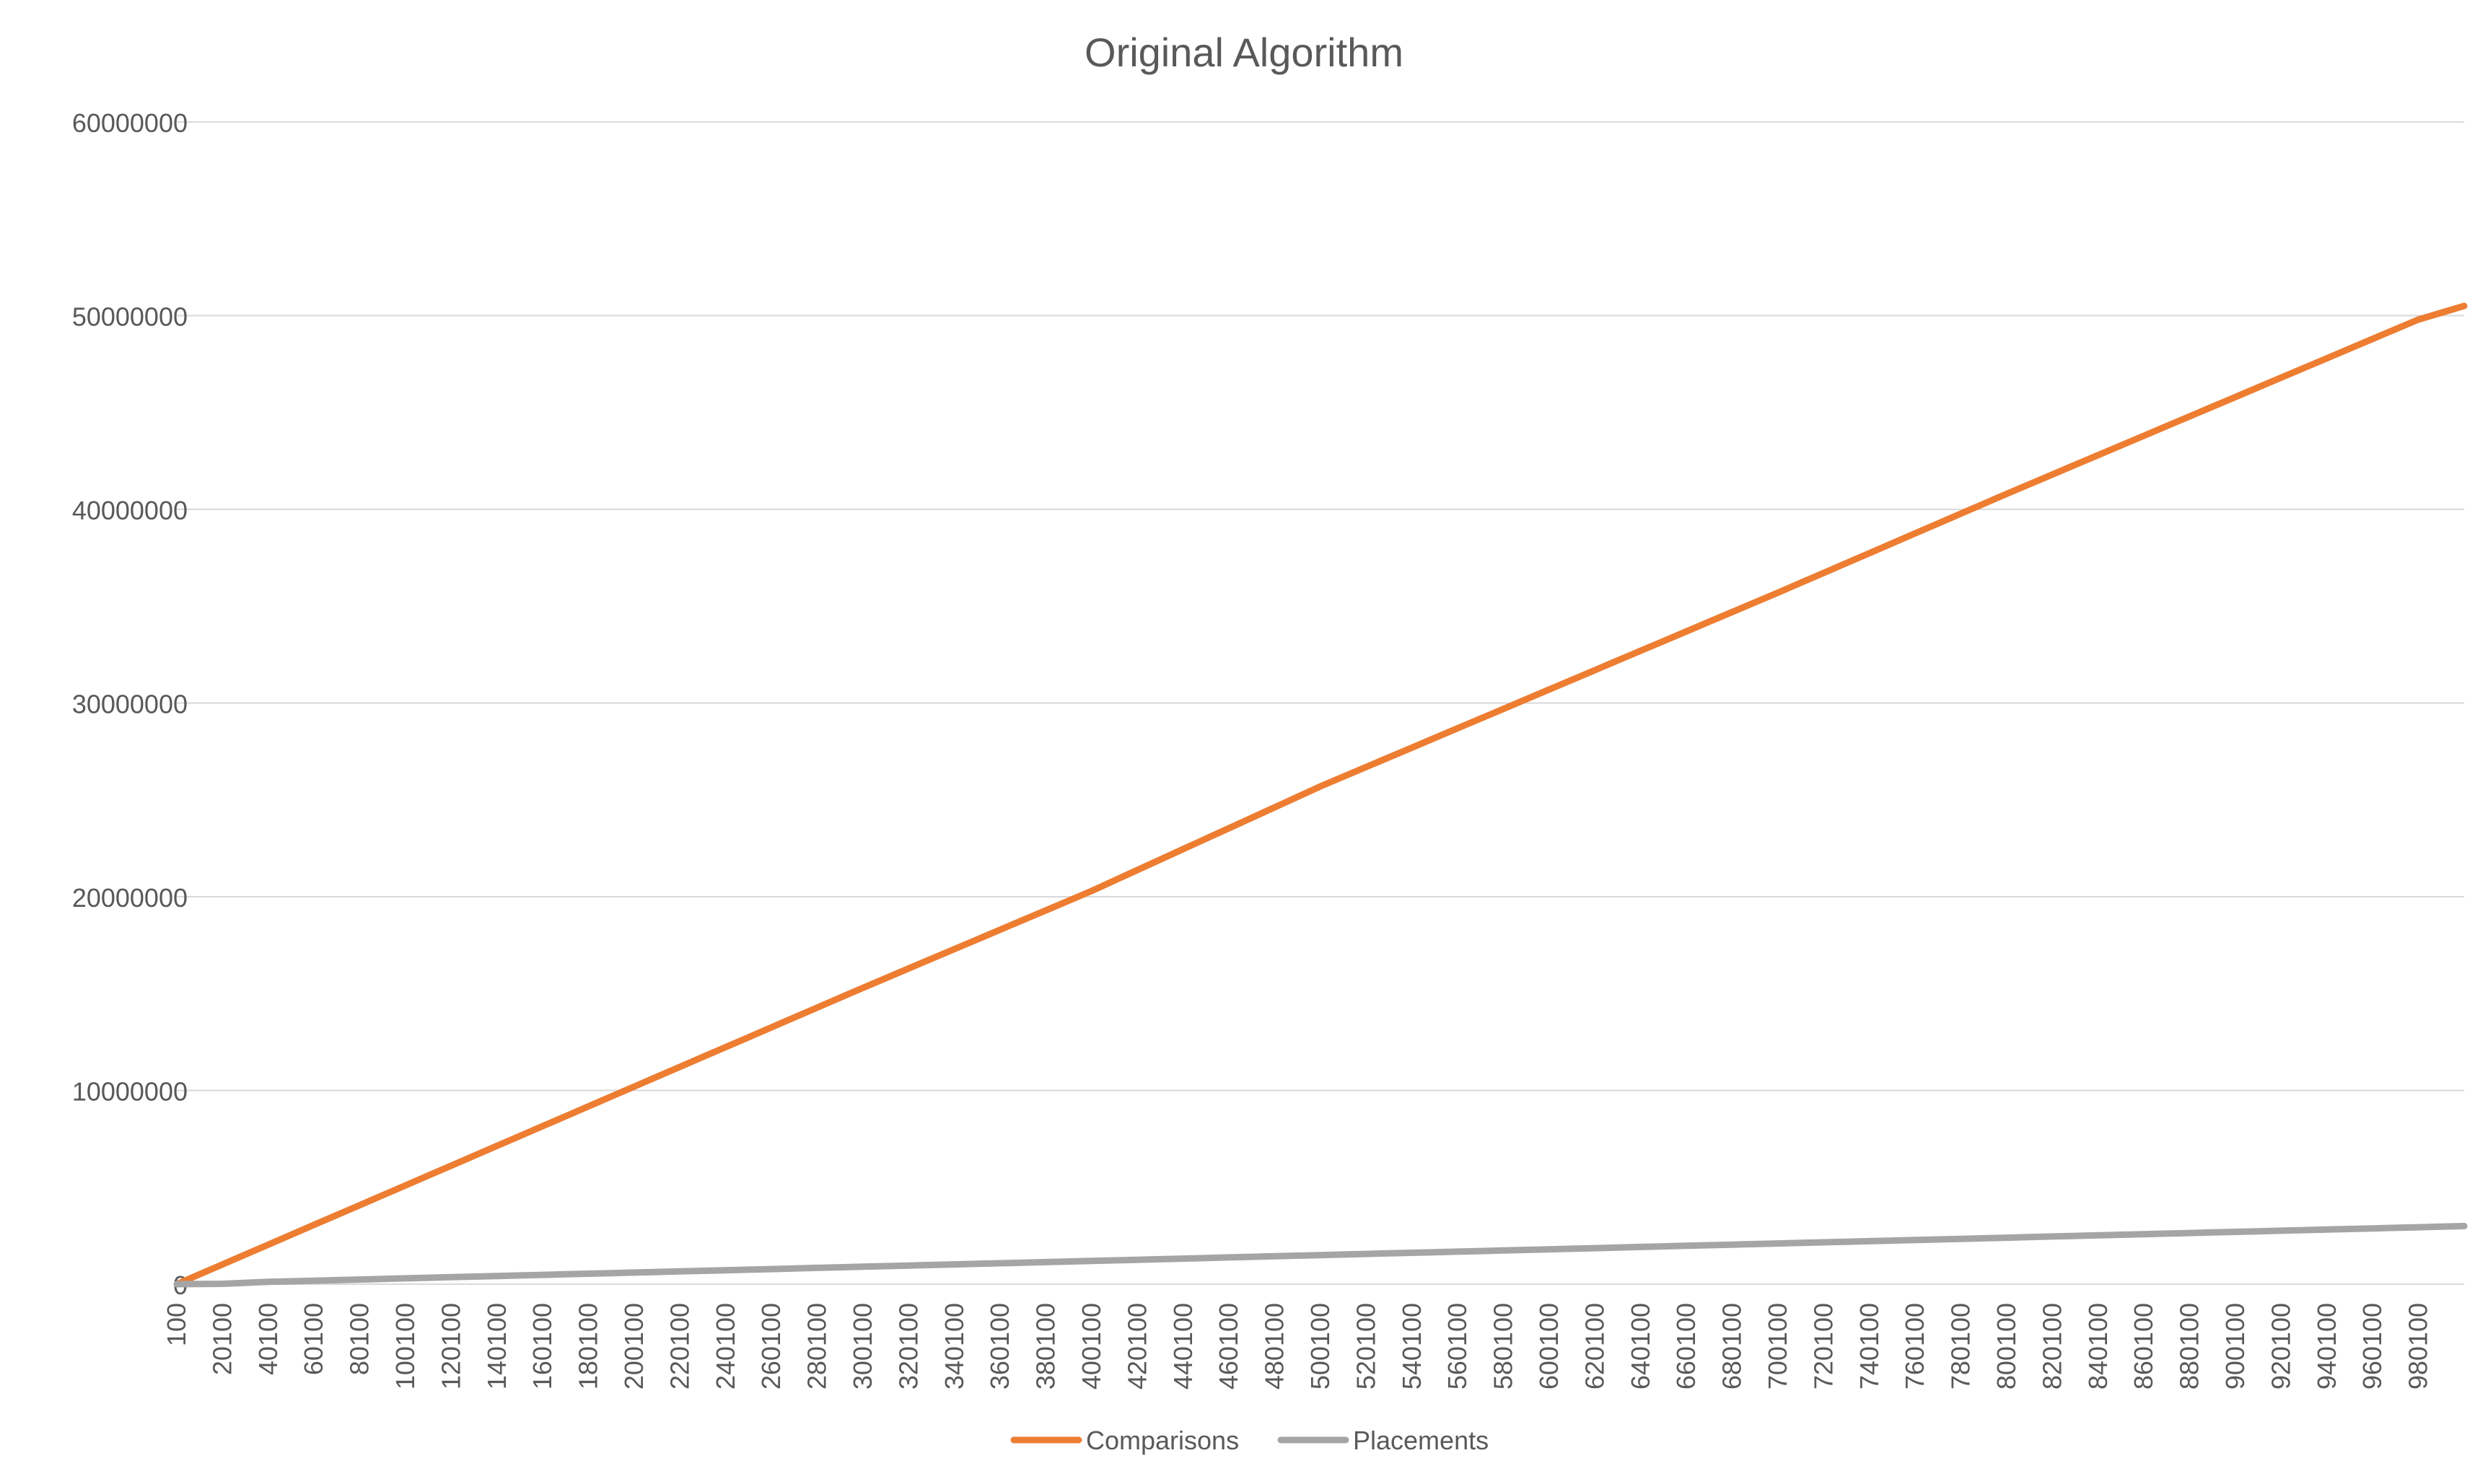 The height and width of the screenshot is (1484, 2488). Describe the element at coordinates (634, 1346) in the screenshot. I see `x-tick-label: 200100` at that location.